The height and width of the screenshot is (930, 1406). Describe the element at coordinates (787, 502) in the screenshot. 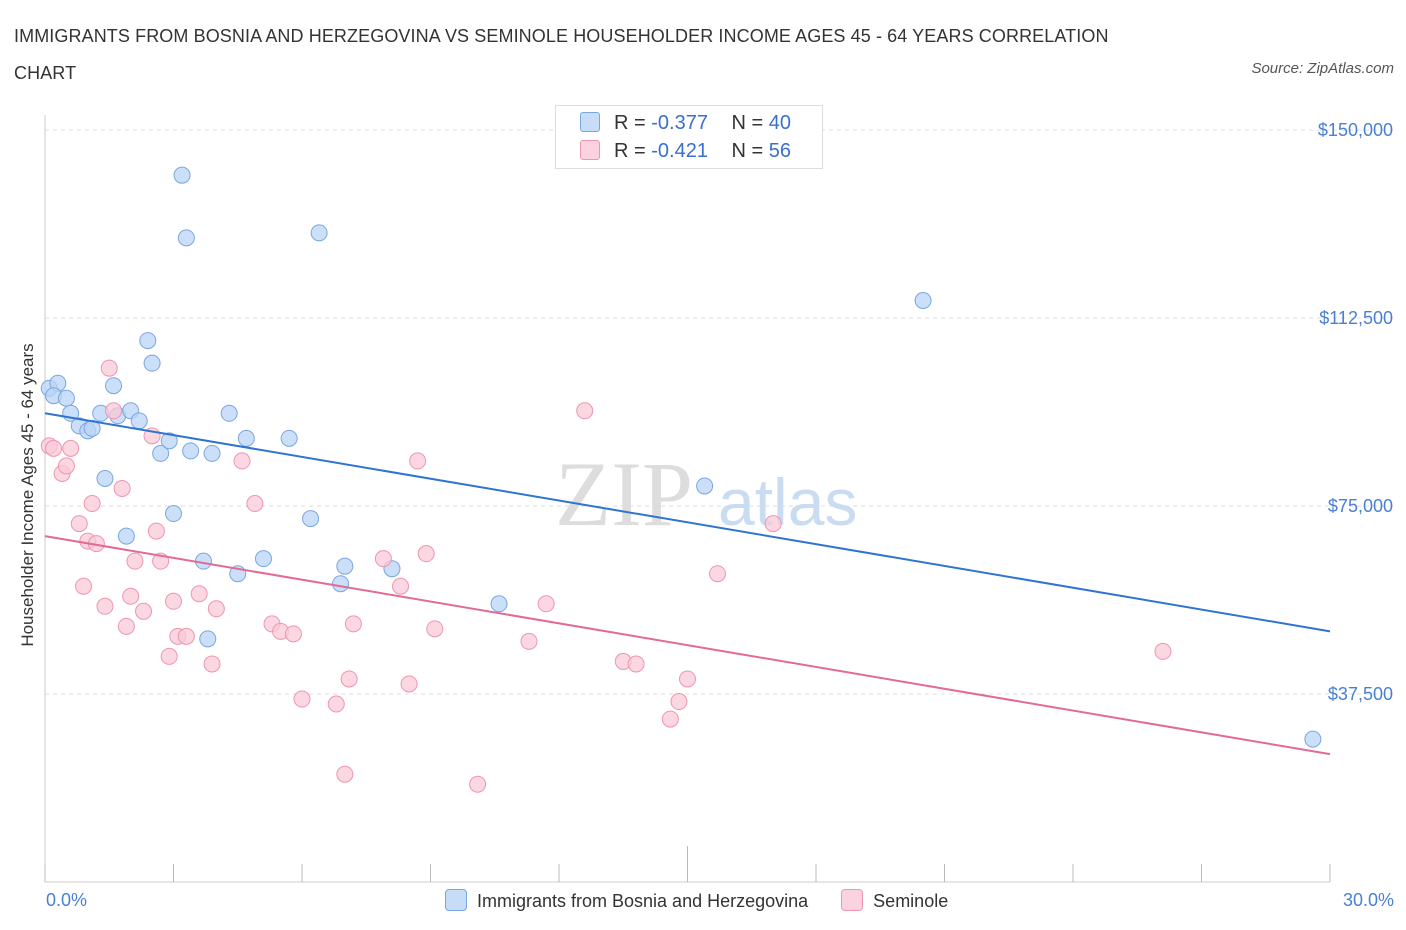

I see `watermark-atlas: atlas` at that location.